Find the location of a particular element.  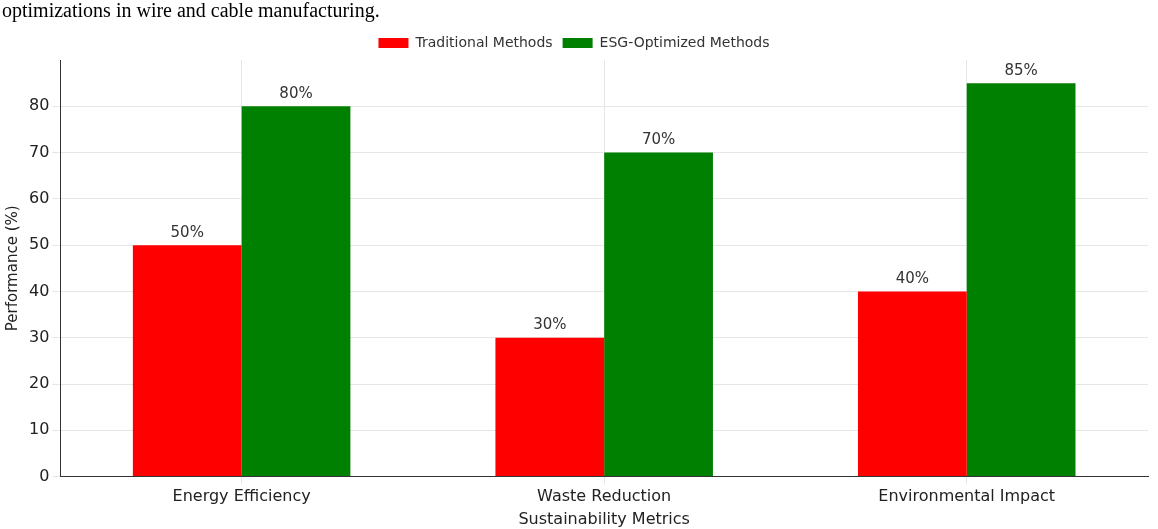

x-tick-label: Waste Reduction is located at coordinates (604, 496).